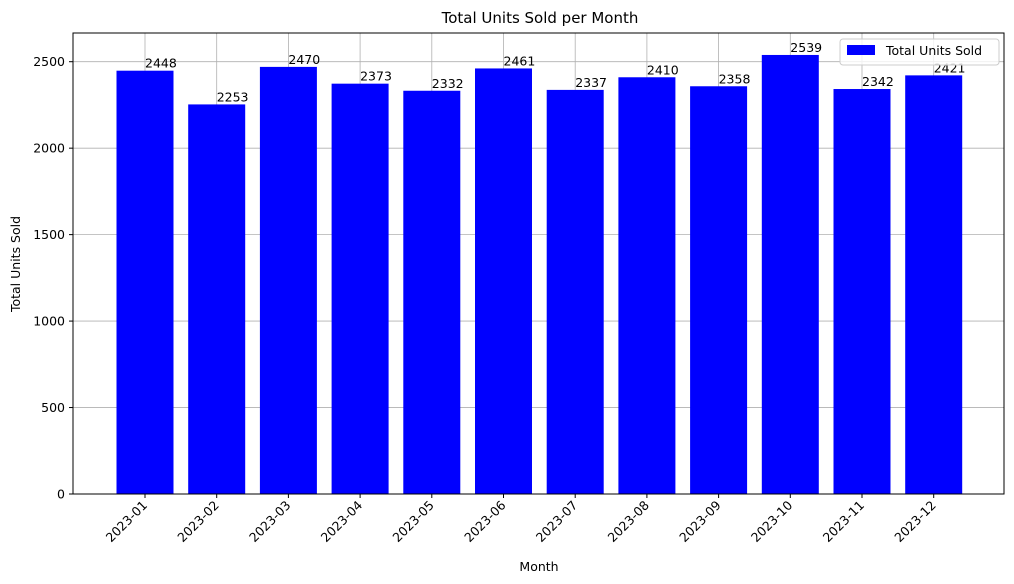  What do you see at coordinates (538, 566) in the screenshot?
I see `x-axis-label: Month` at bounding box center [538, 566].